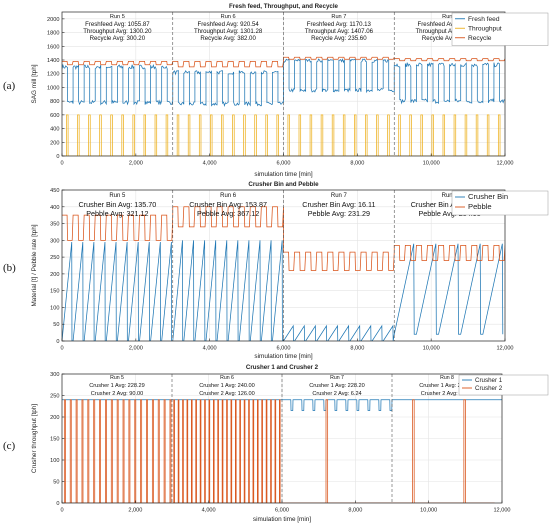  I want to click on y-tick-label: 2000, so click(53, 20).